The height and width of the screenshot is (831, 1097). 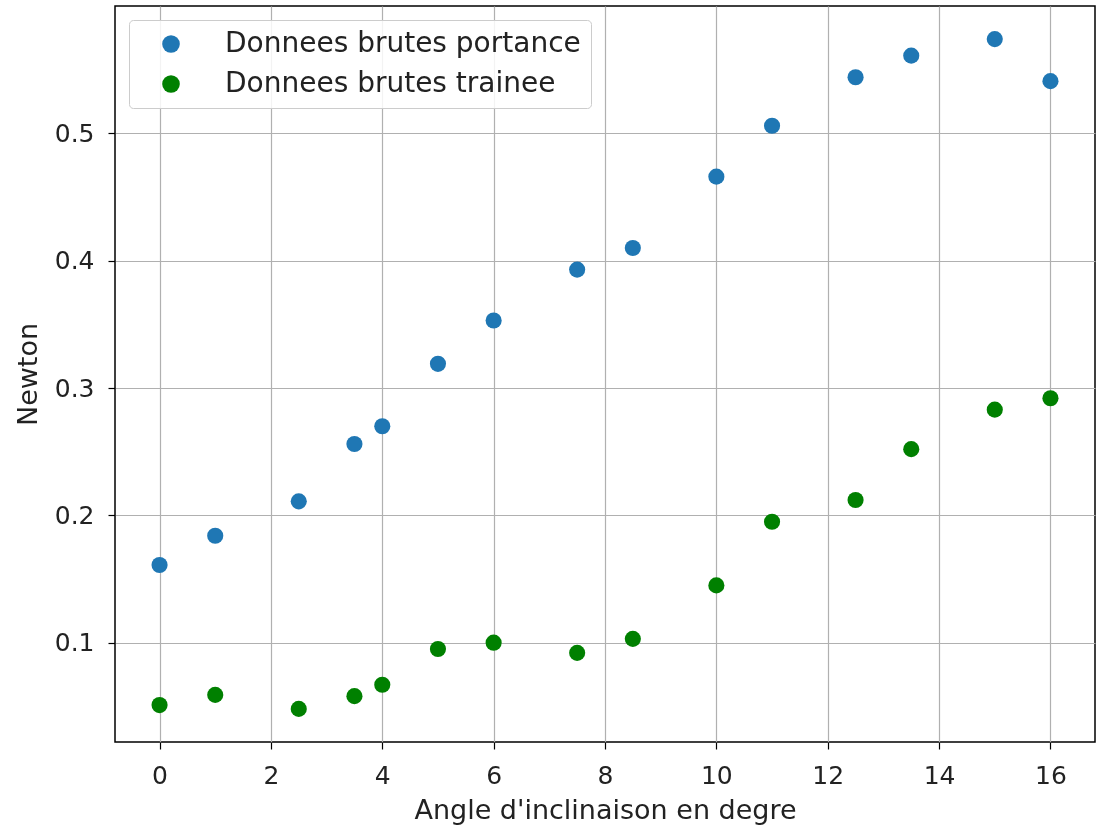 I want to click on y-tick-label: 0.4, so click(x=74, y=261).